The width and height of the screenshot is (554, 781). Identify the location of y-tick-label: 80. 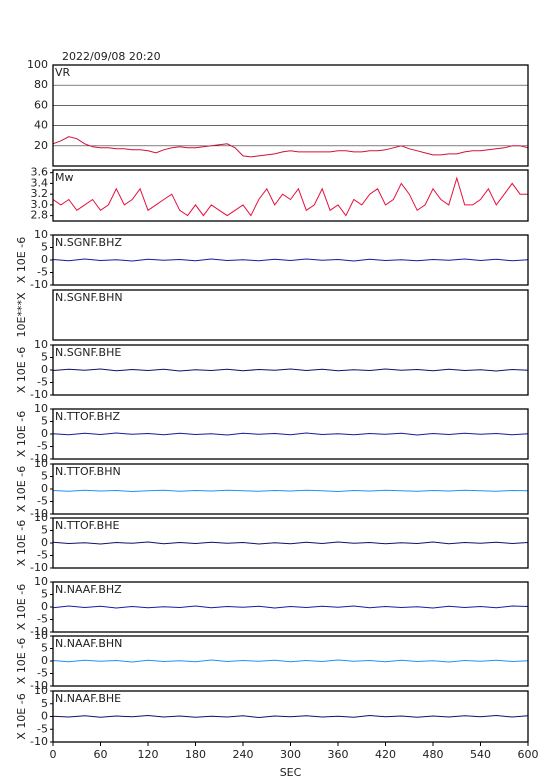
(41, 84).